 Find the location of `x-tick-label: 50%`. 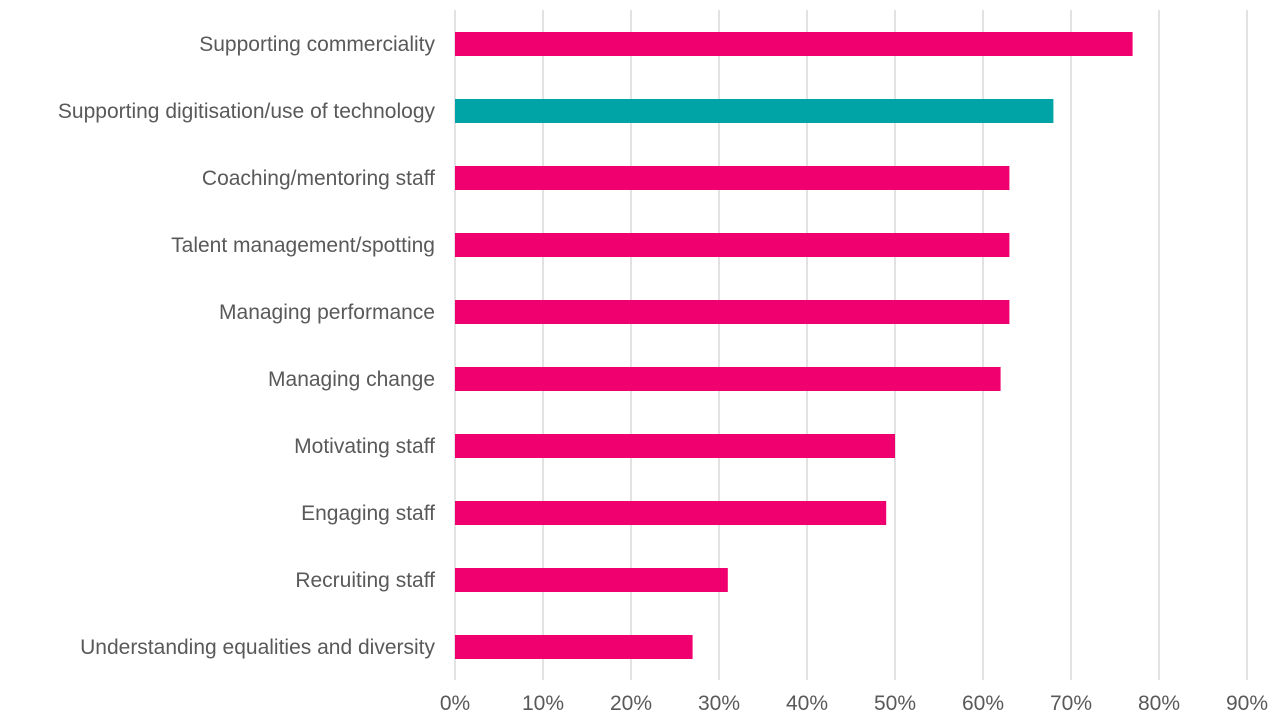

x-tick-label: 50% is located at coordinates (895, 703).